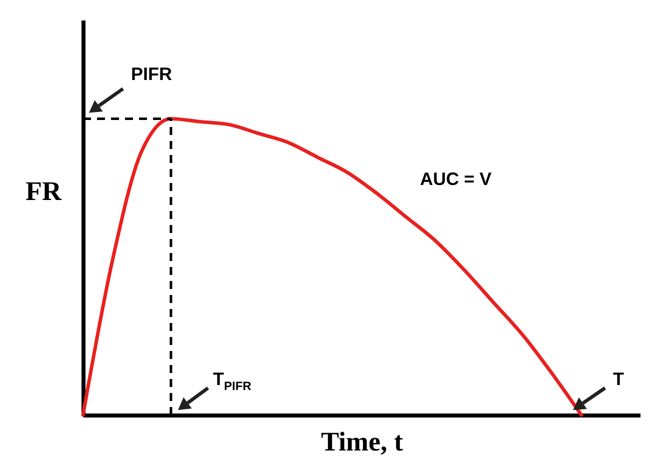  What do you see at coordinates (618, 379) in the screenshot?
I see `annotation: T` at bounding box center [618, 379].